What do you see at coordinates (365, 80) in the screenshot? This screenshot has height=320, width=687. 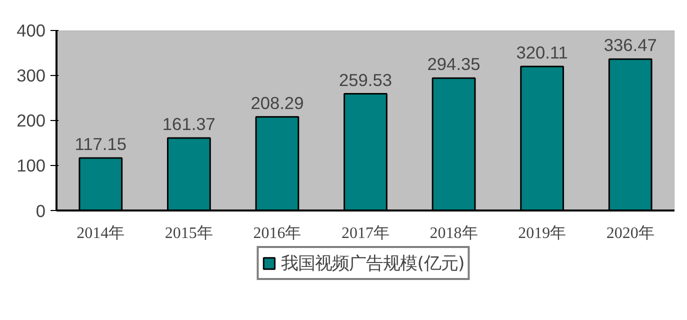 I see `data-label: 259.53` at bounding box center [365, 80].